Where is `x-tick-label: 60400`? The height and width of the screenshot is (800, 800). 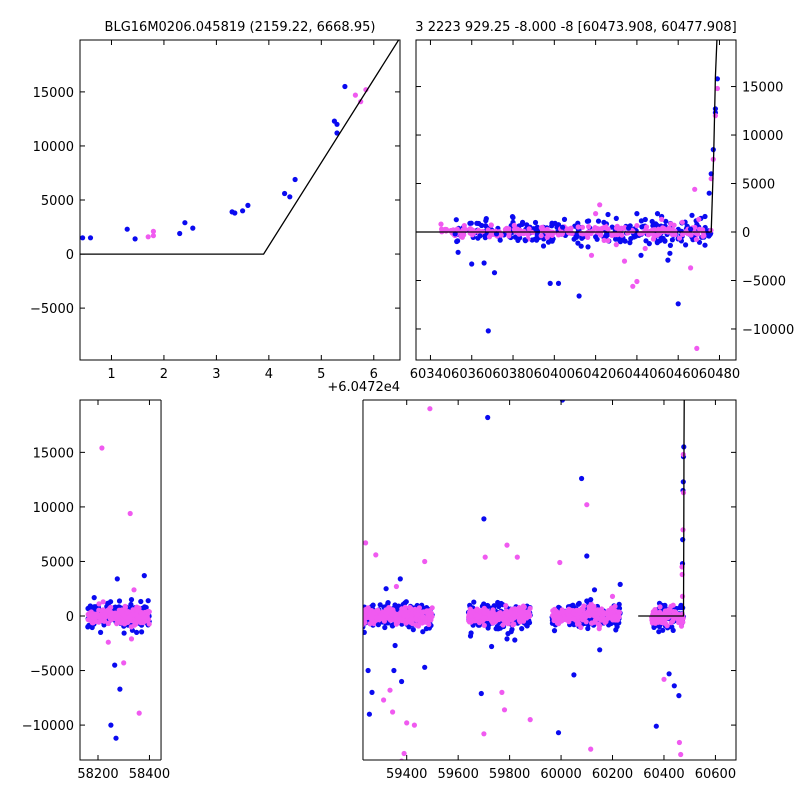 x-tick-label: 60400 is located at coordinates (663, 774).